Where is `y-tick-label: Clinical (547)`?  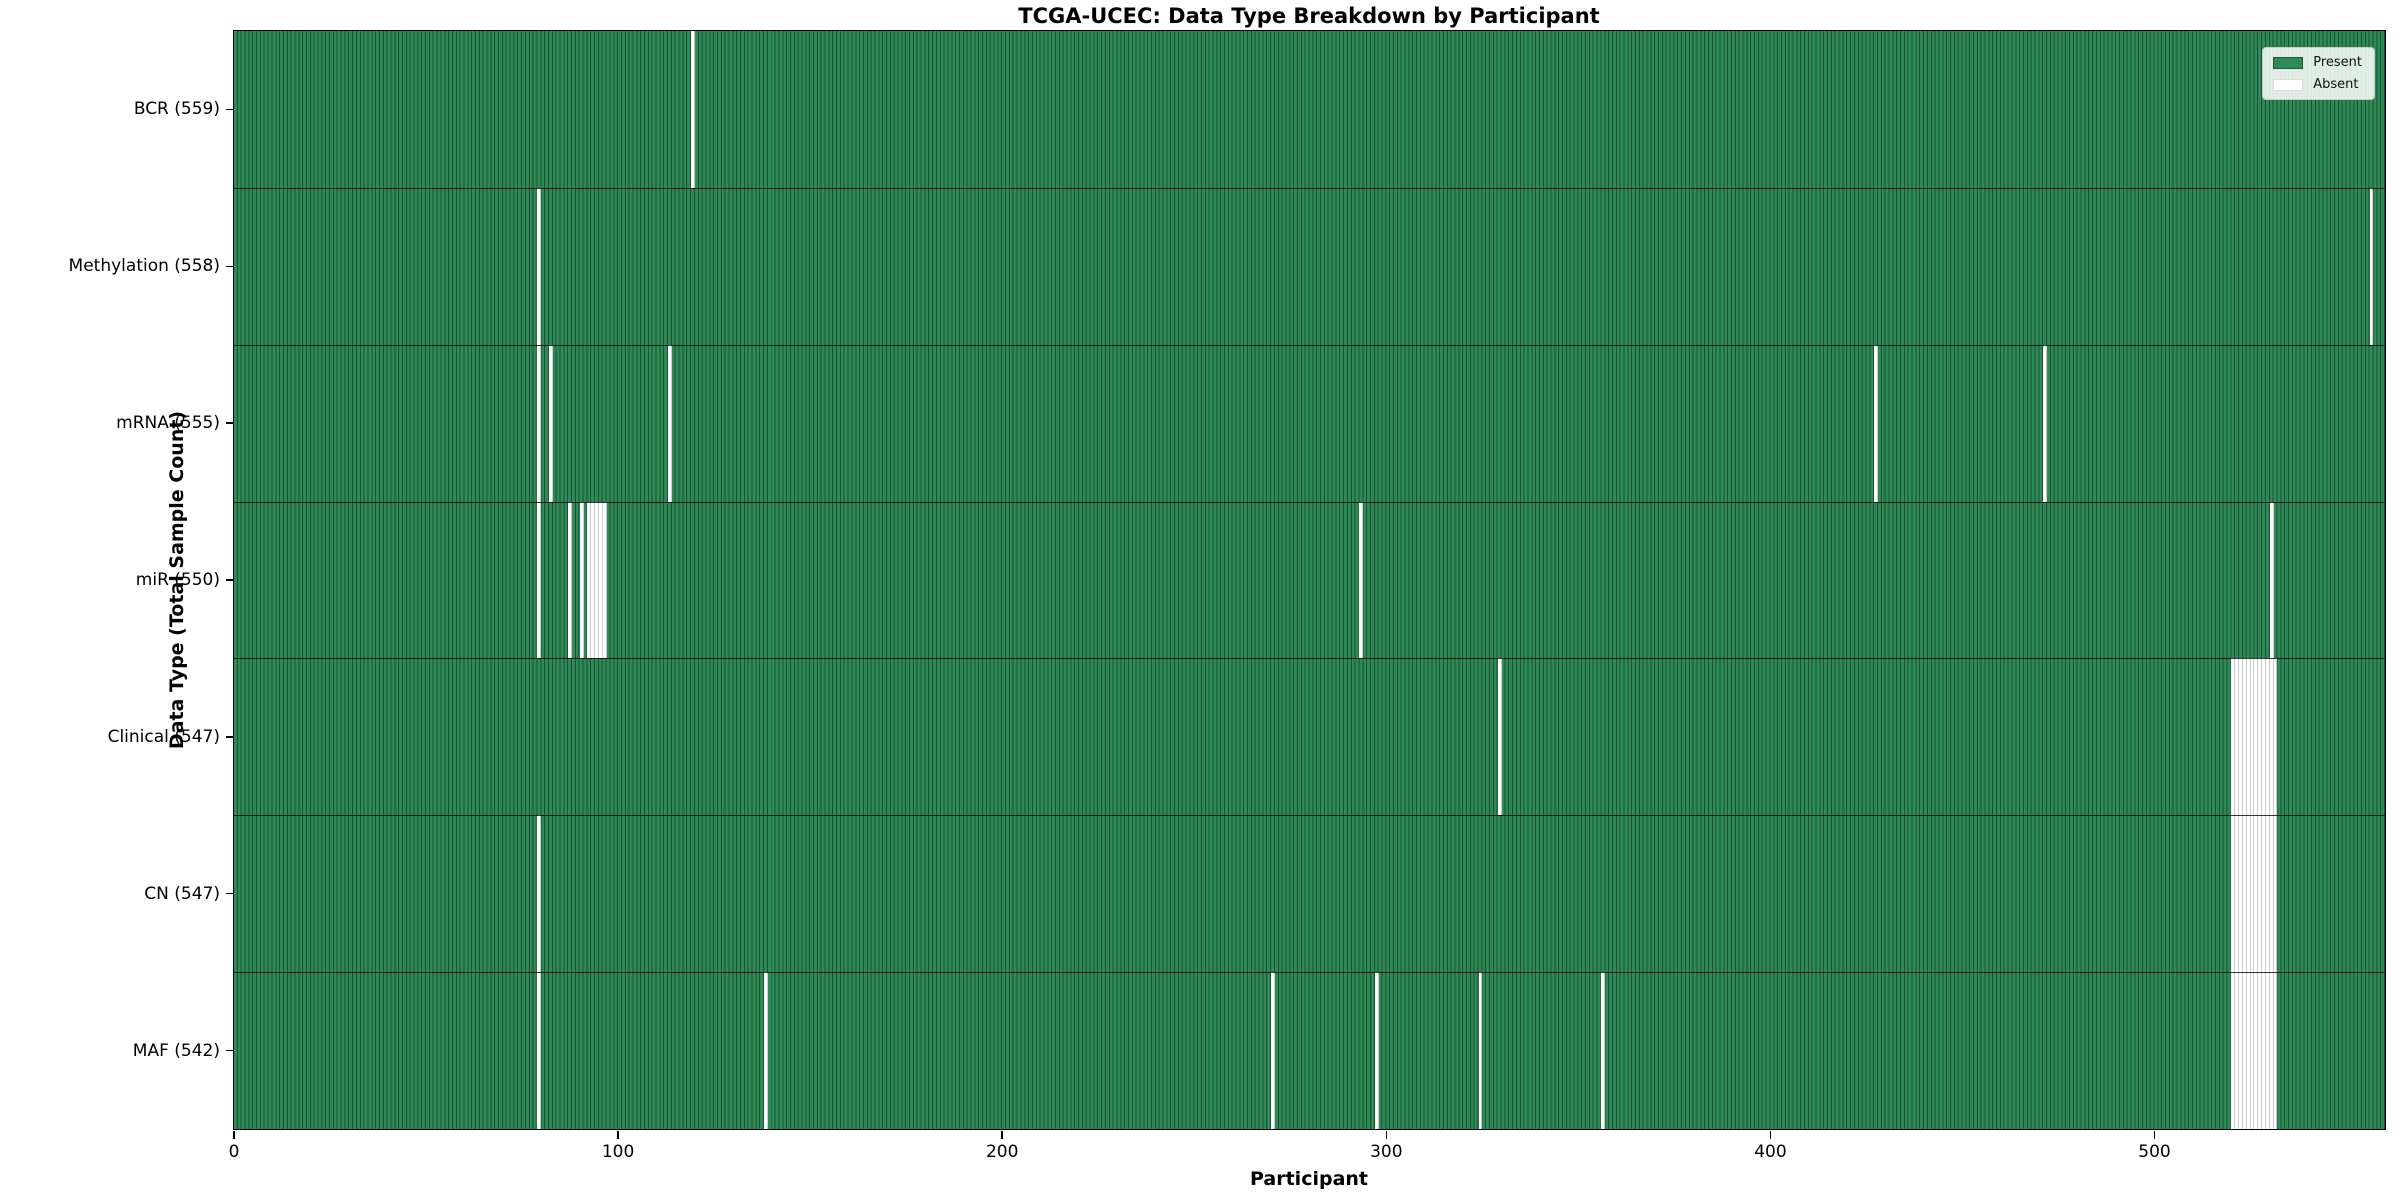 y-tick-label: Clinical (547) is located at coordinates (163, 736).